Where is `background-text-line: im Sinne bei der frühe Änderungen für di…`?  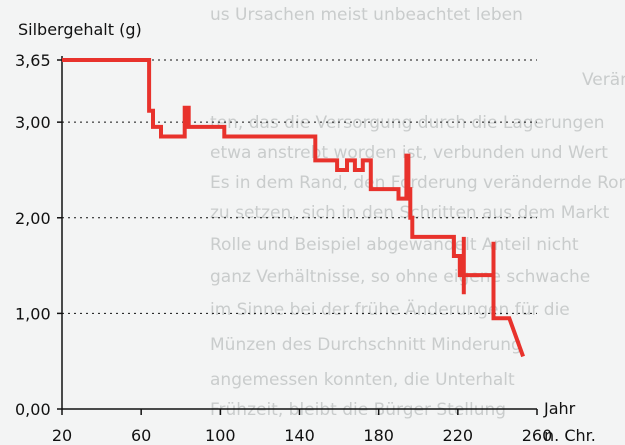 background-text-line: im Sinne bei der frühe Änderungen für di… is located at coordinates (390, 309).